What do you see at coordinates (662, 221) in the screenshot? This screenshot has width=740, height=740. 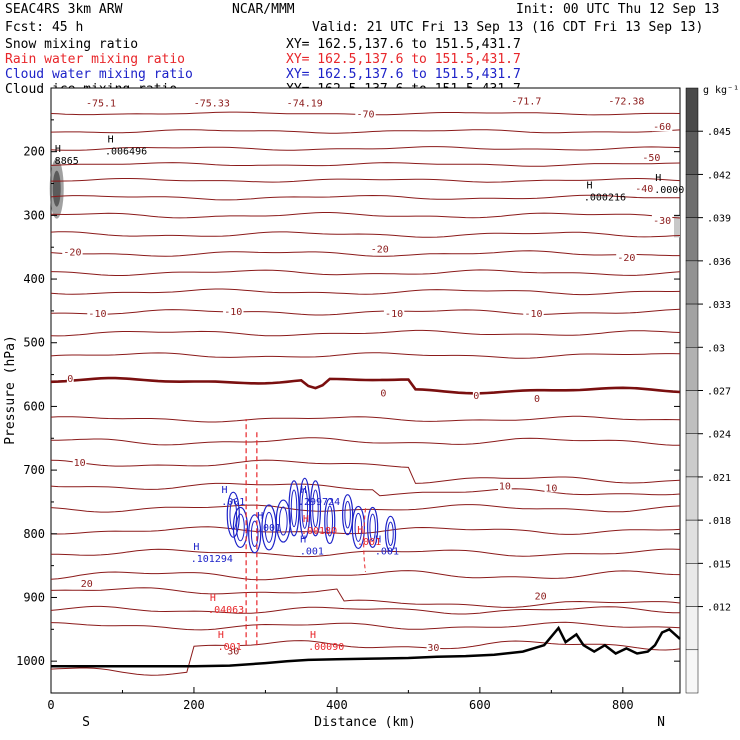 I see `contour-label: -30` at bounding box center [662, 221].